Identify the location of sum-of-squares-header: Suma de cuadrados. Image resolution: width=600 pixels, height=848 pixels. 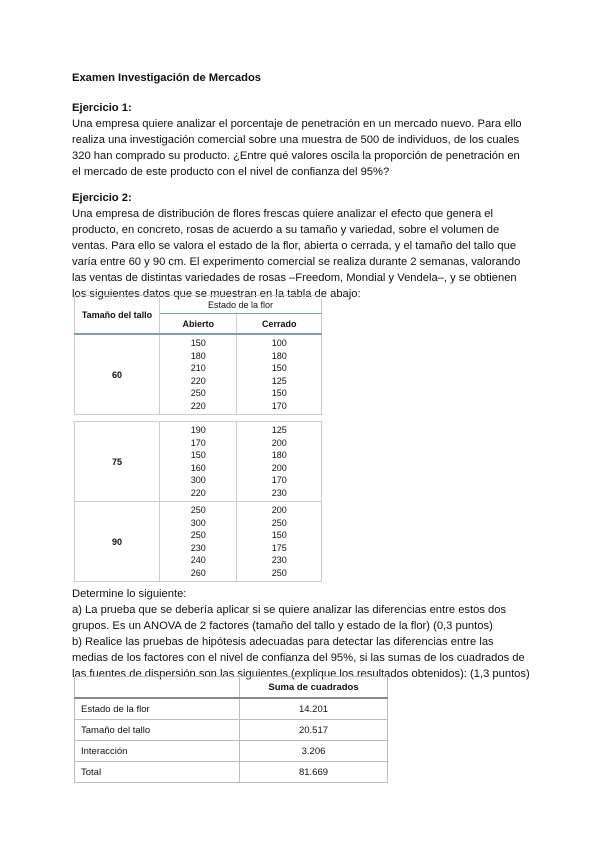
(313, 687).